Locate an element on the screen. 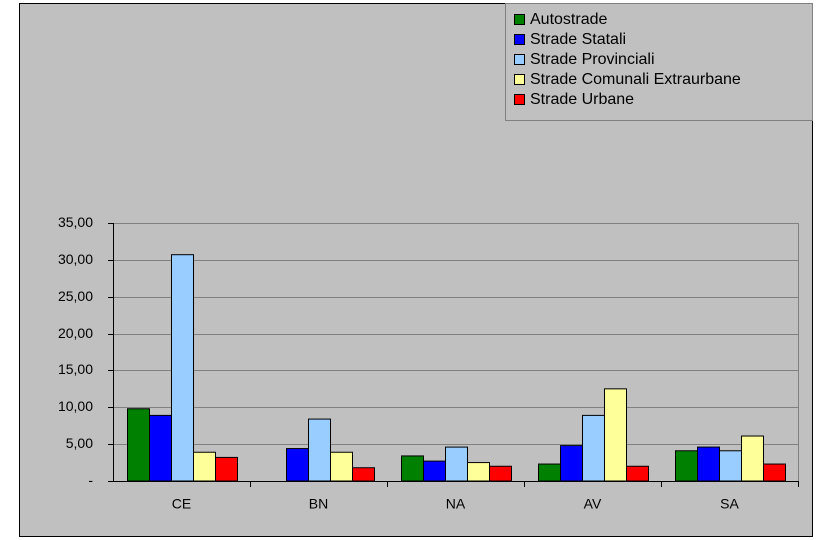 The height and width of the screenshot is (540, 828). y-tick-label: 35,00 is located at coordinates (75, 222).